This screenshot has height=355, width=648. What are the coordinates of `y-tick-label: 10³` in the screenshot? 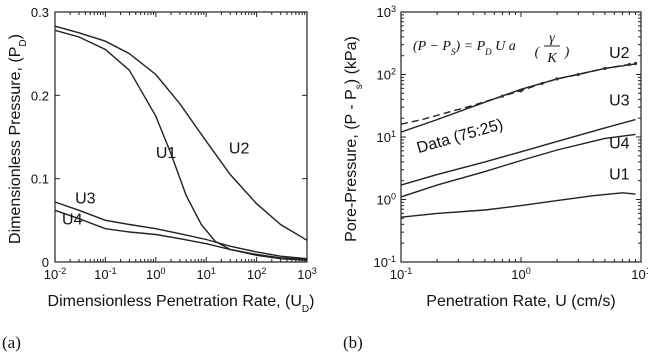 It's located at (386, 12).